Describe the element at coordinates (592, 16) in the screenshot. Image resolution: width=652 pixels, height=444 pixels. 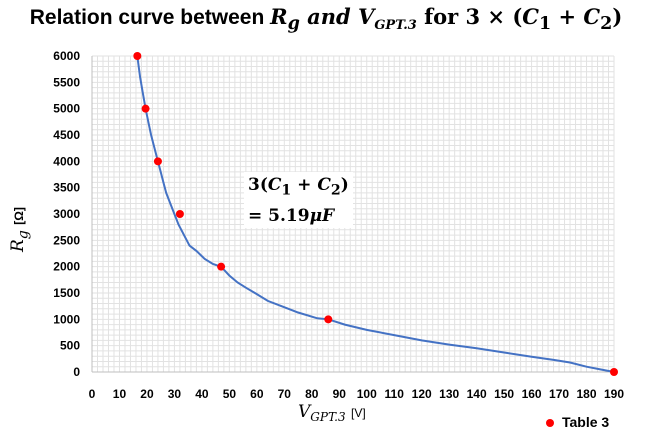
I see `title-c2: C` at that location.